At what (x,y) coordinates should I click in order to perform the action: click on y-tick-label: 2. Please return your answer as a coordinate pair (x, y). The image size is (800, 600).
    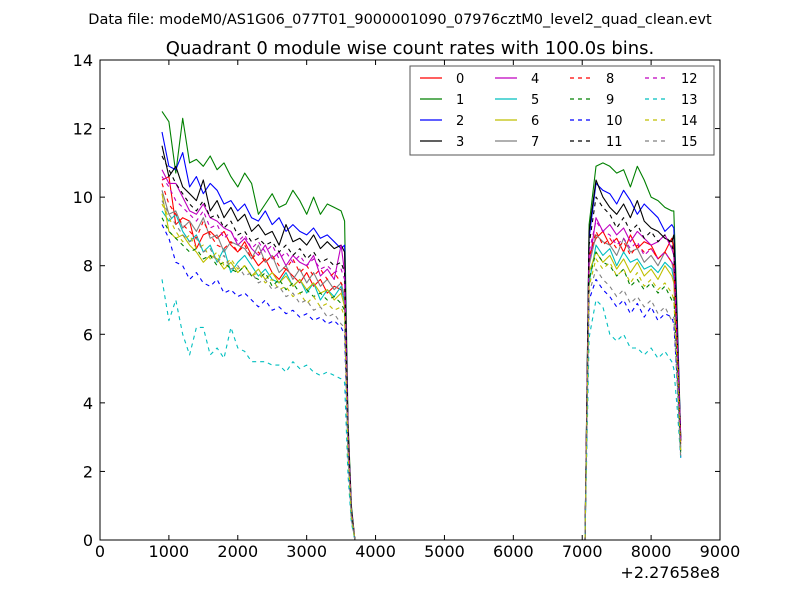
    Looking at the image, I should click on (88, 471).